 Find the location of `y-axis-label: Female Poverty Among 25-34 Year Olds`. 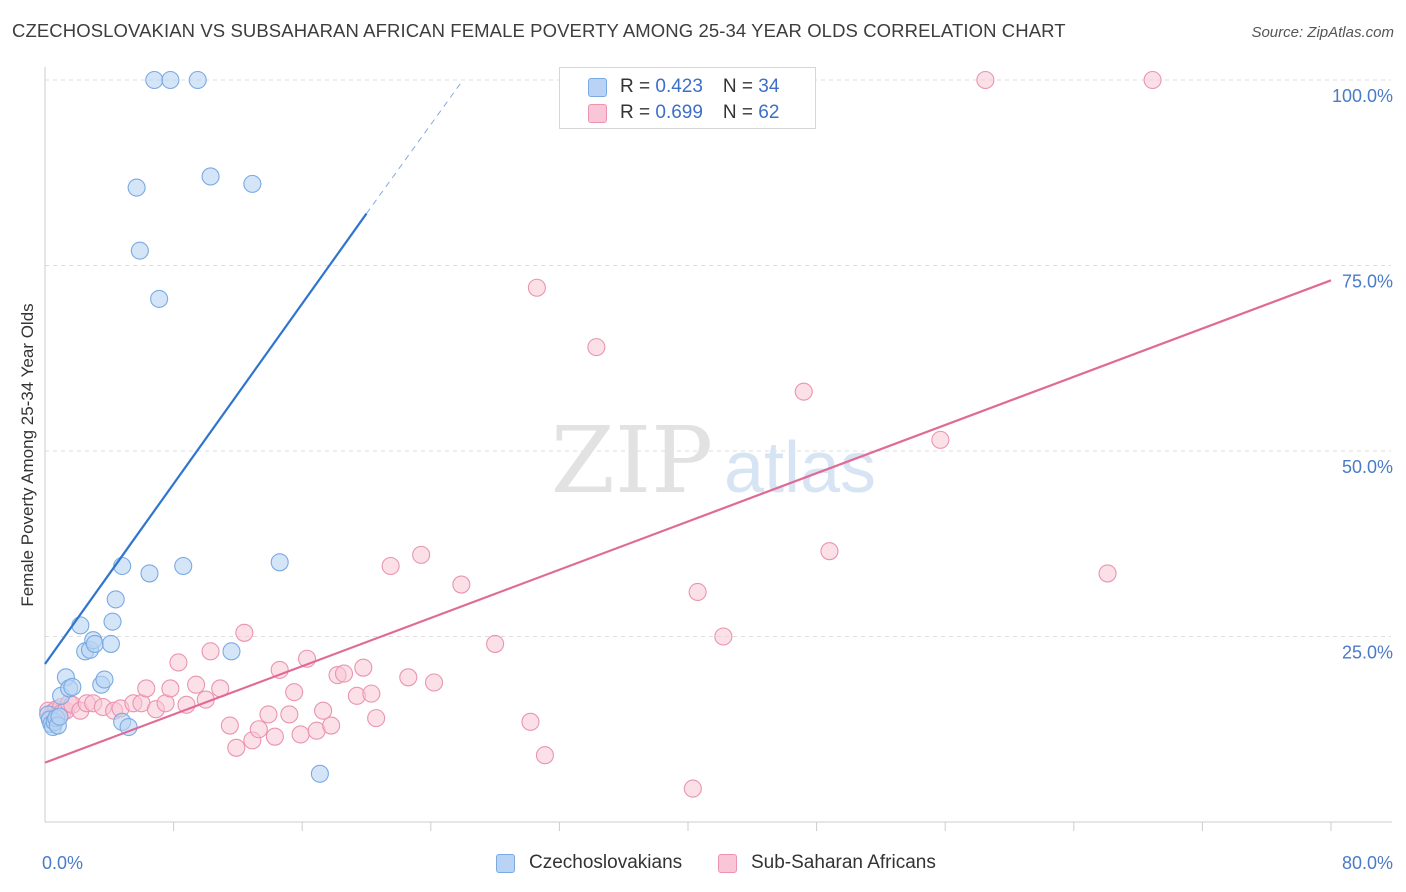

y-axis-label: Female Poverty Among 25-34 Year Olds is located at coordinates (27, 455).